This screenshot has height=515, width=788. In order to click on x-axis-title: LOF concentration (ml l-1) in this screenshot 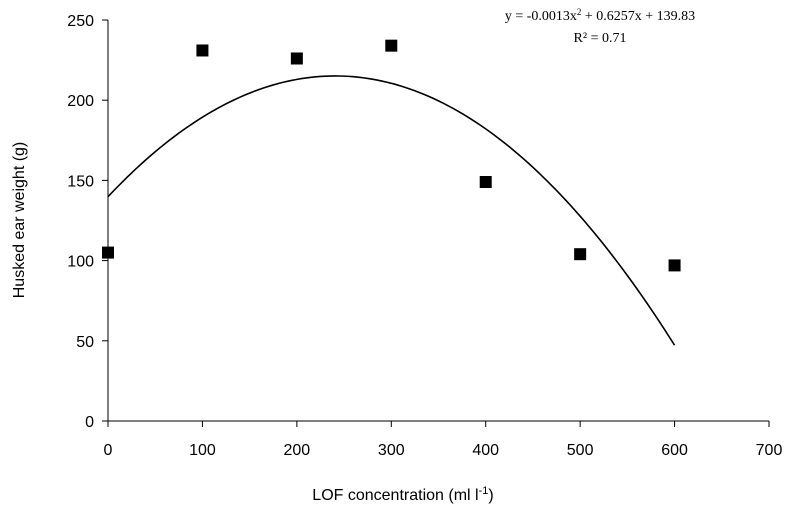, I will do `click(402, 494)`.